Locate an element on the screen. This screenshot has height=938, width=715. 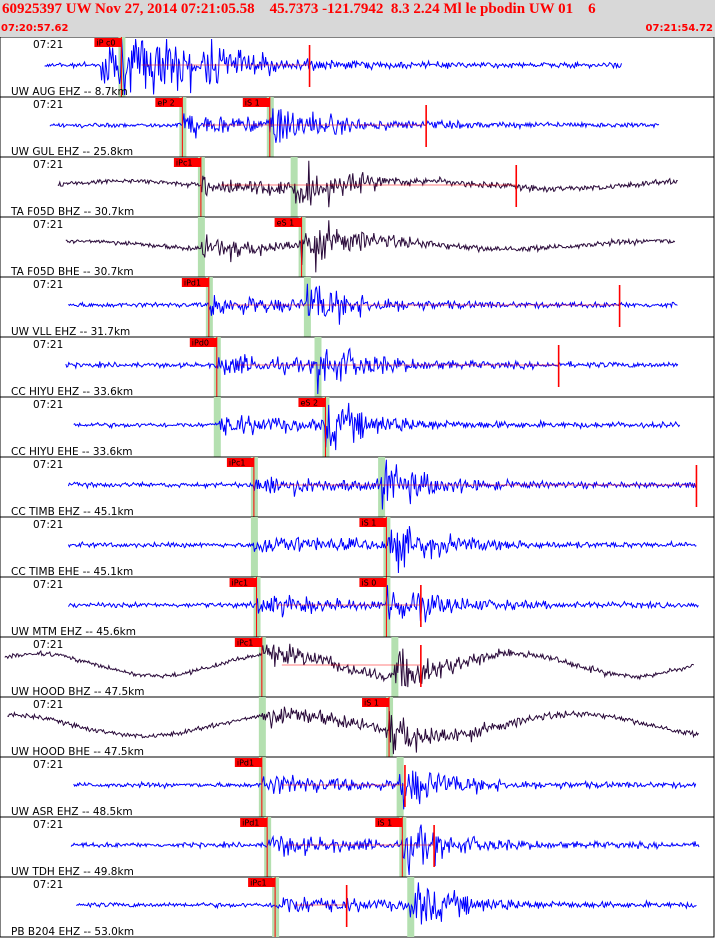
station-label: UW HOOD BHZ -- 47.5km is located at coordinates (78, 692).